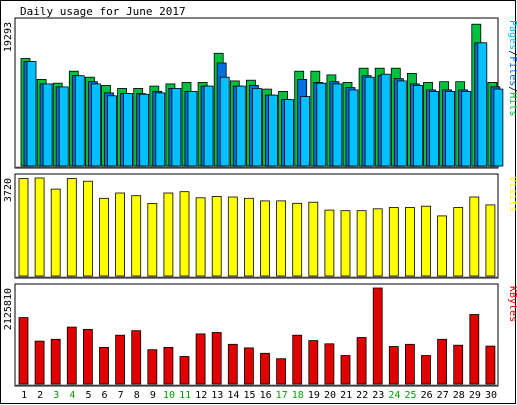  I want to click on x-tick-label-day-23: 23, so click(378, 395).